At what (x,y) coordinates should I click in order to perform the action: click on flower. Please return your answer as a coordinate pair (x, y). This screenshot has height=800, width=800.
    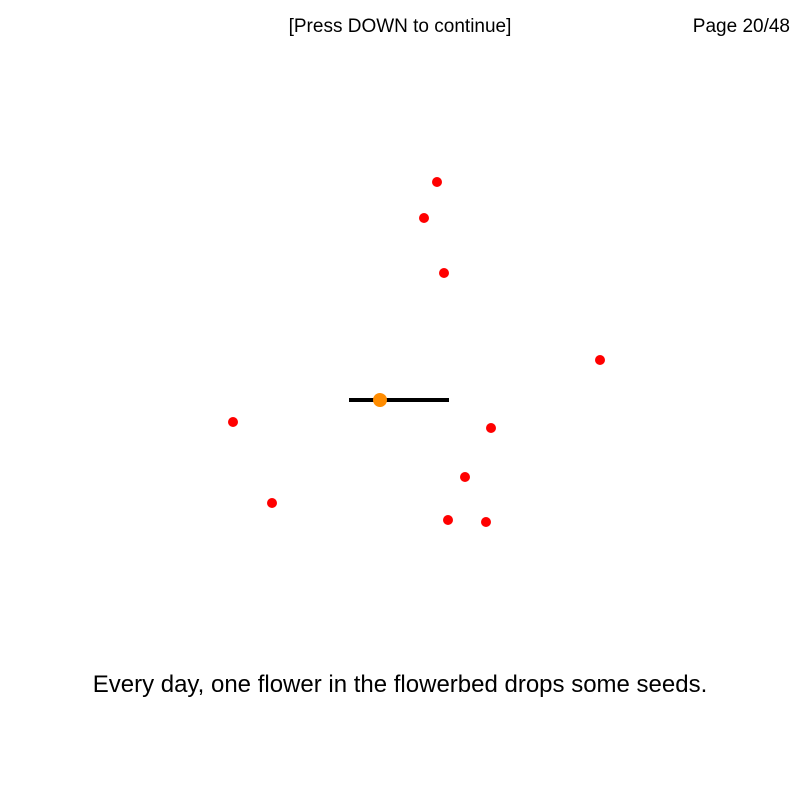
    Looking at the image, I should click on (380, 400).